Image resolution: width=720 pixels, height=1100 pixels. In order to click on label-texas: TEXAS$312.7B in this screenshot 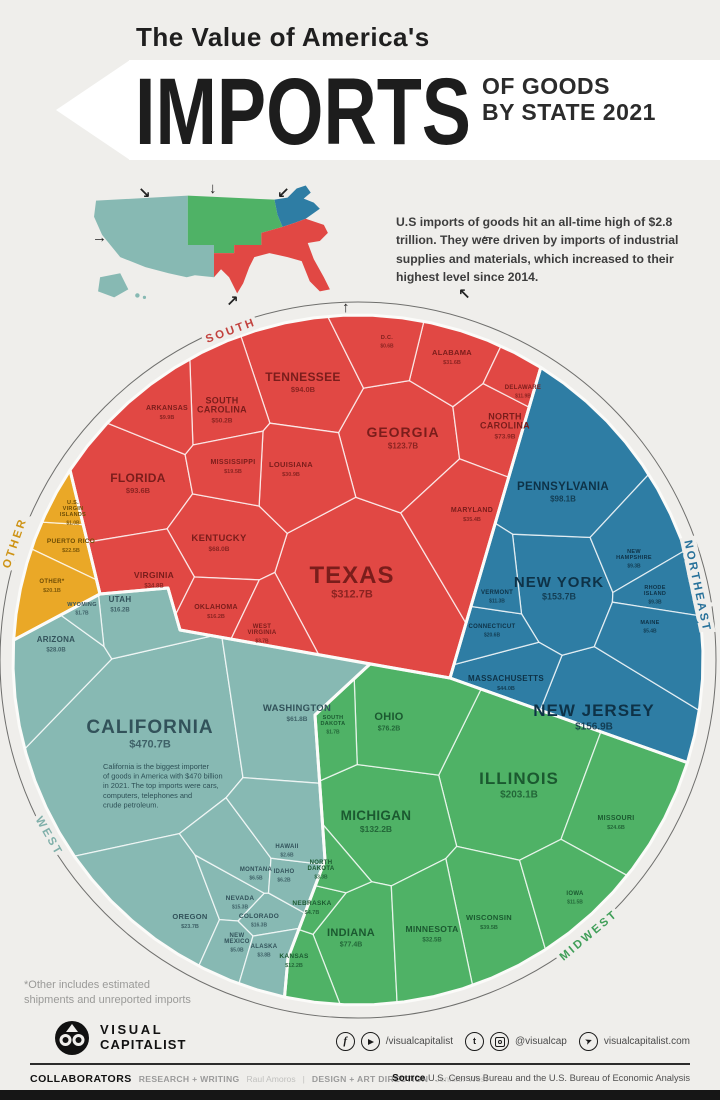, I will do `click(351, 581)`.